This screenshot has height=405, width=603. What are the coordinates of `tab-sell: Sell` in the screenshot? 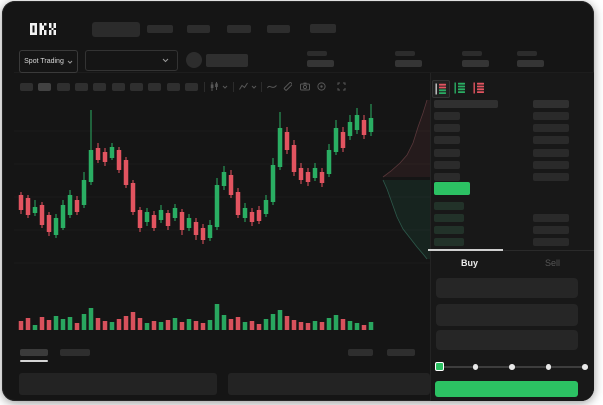 It's located at (552, 263).